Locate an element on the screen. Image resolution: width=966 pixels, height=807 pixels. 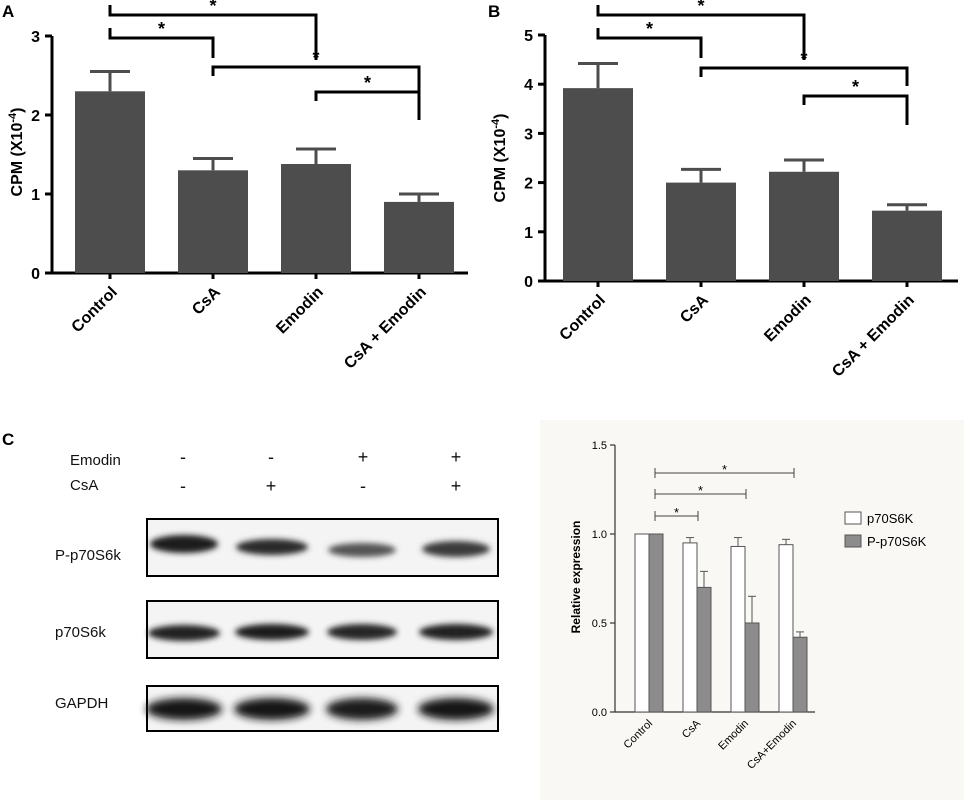
panel-c-y-tick-label: 0.0 is located at coordinates (599, 713).